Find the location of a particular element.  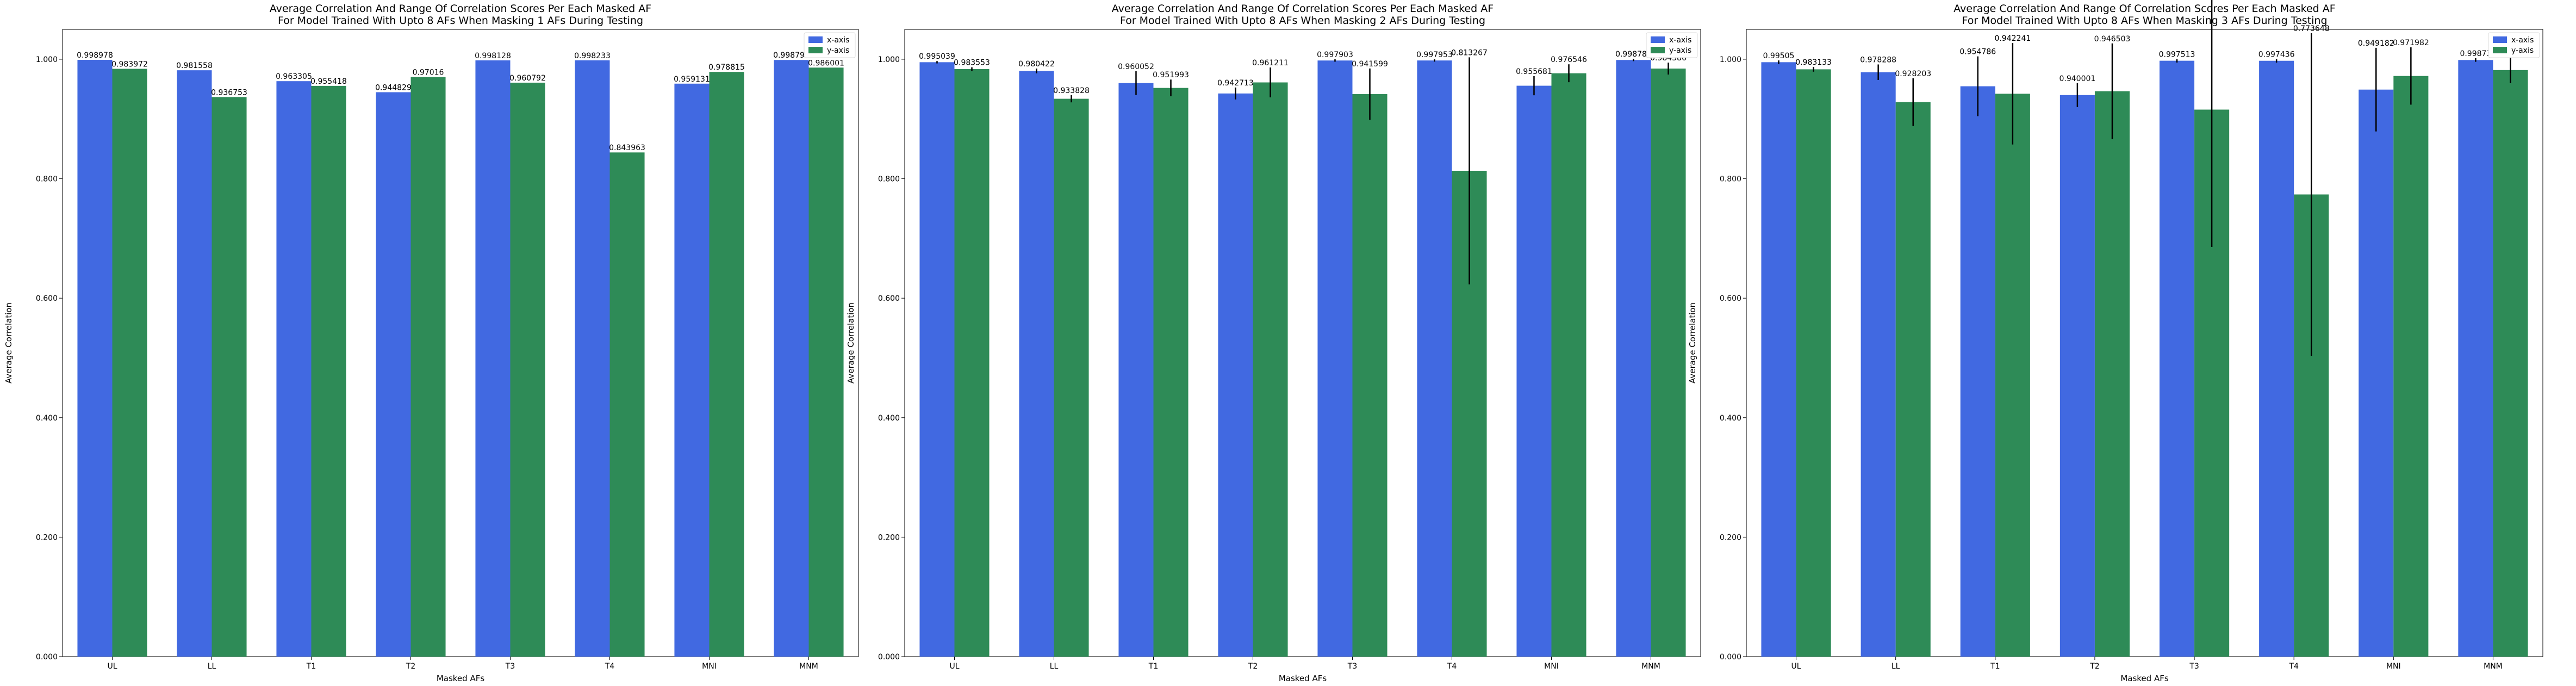

data-label: 0.998791 is located at coordinates (791, 55).